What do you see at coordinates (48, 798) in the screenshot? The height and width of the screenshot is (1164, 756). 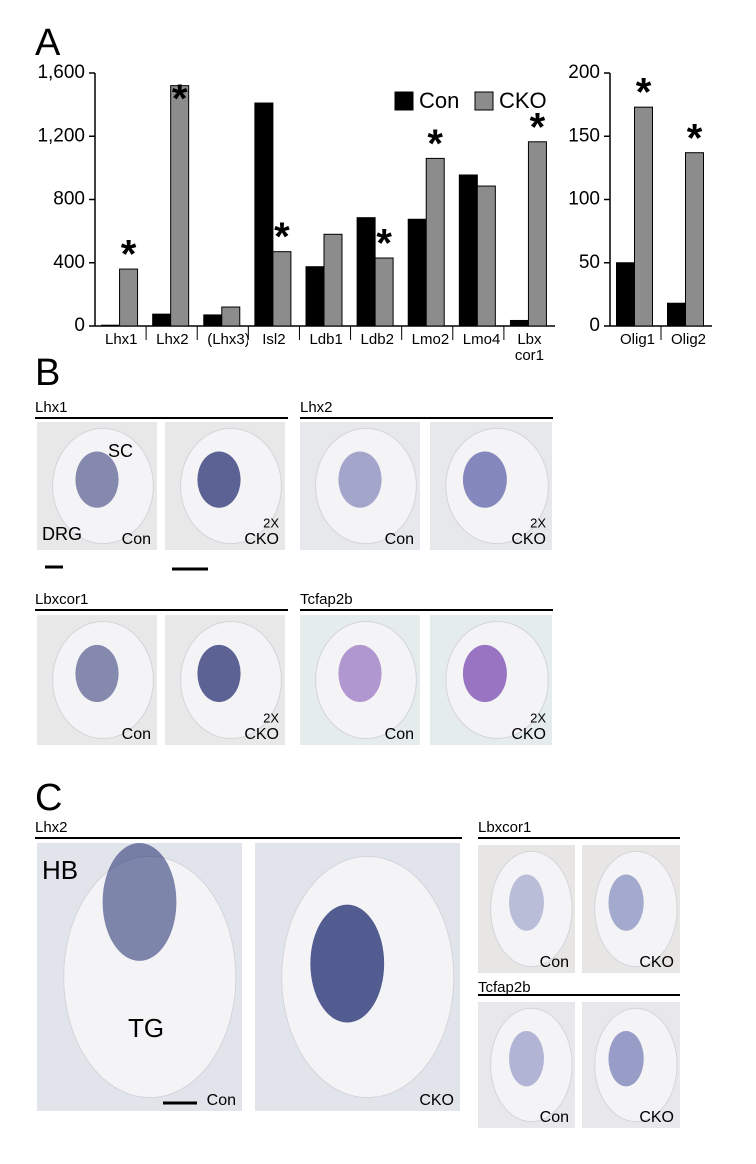 I see `panel-label: C` at bounding box center [48, 798].